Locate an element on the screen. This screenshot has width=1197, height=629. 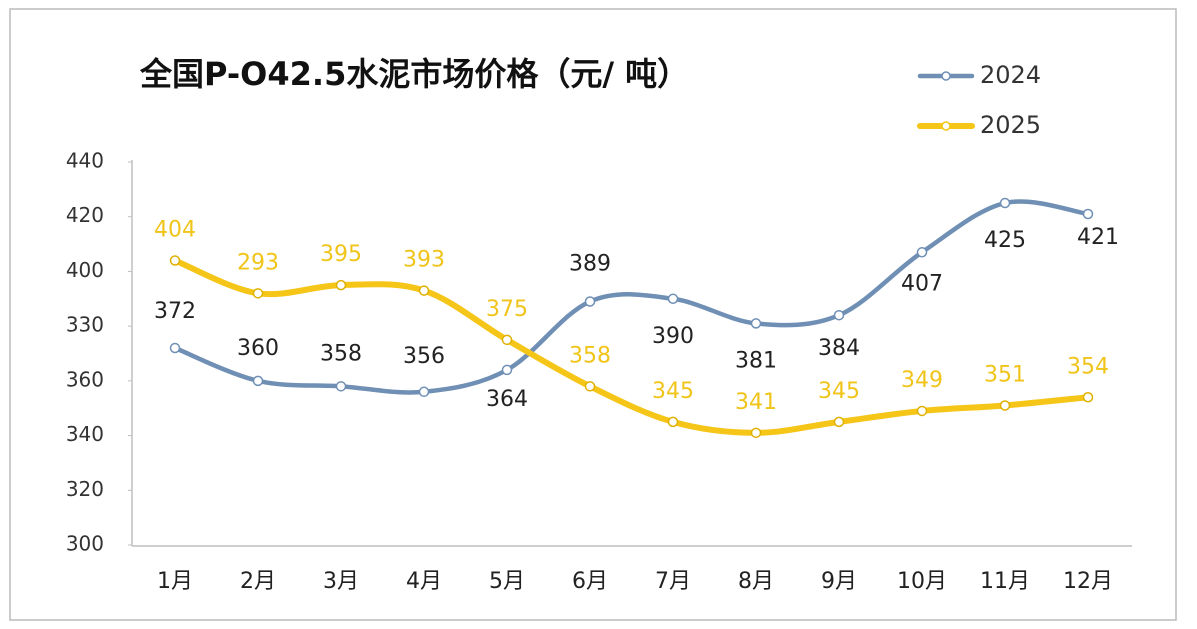
data-label: 360 is located at coordinates (258, 348).